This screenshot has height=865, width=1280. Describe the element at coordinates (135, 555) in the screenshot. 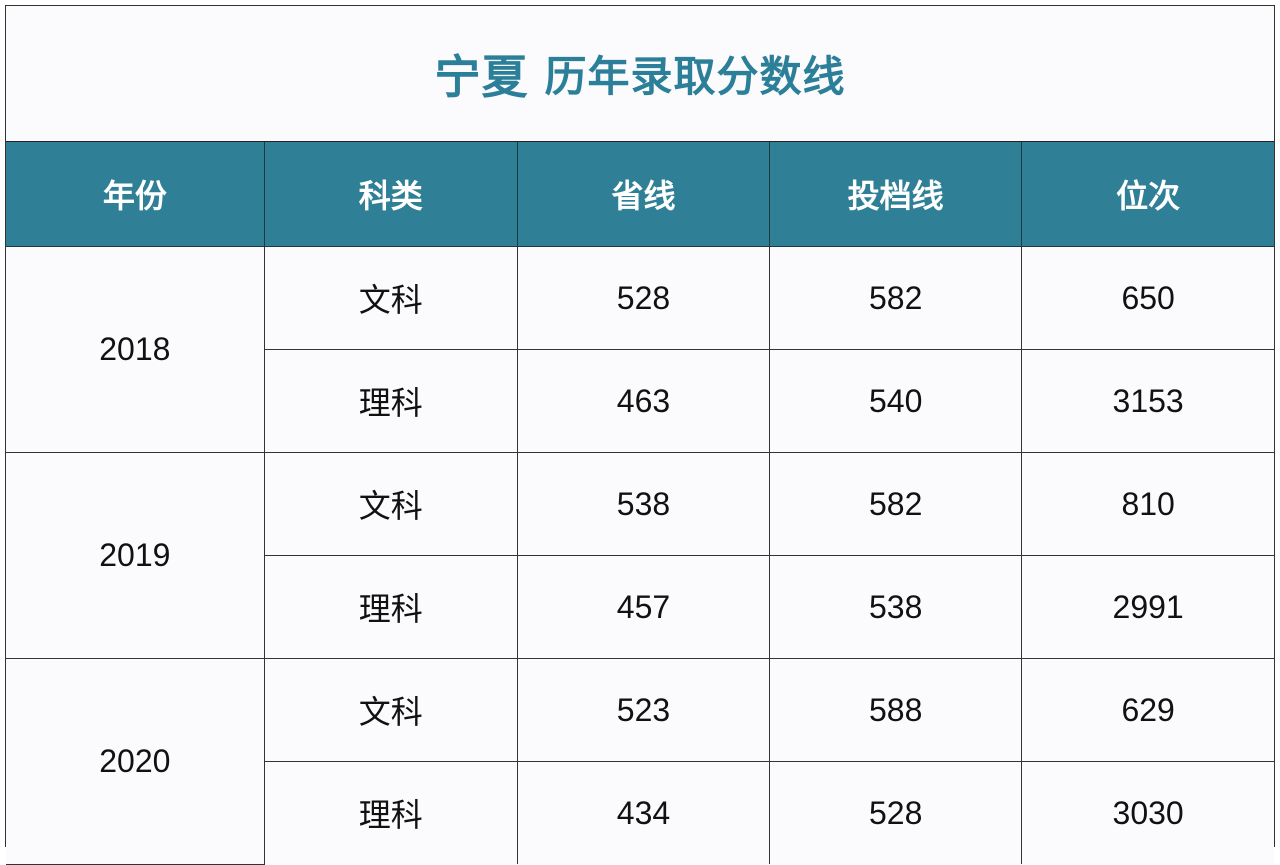

I see `year-cell: 2019` at that location.